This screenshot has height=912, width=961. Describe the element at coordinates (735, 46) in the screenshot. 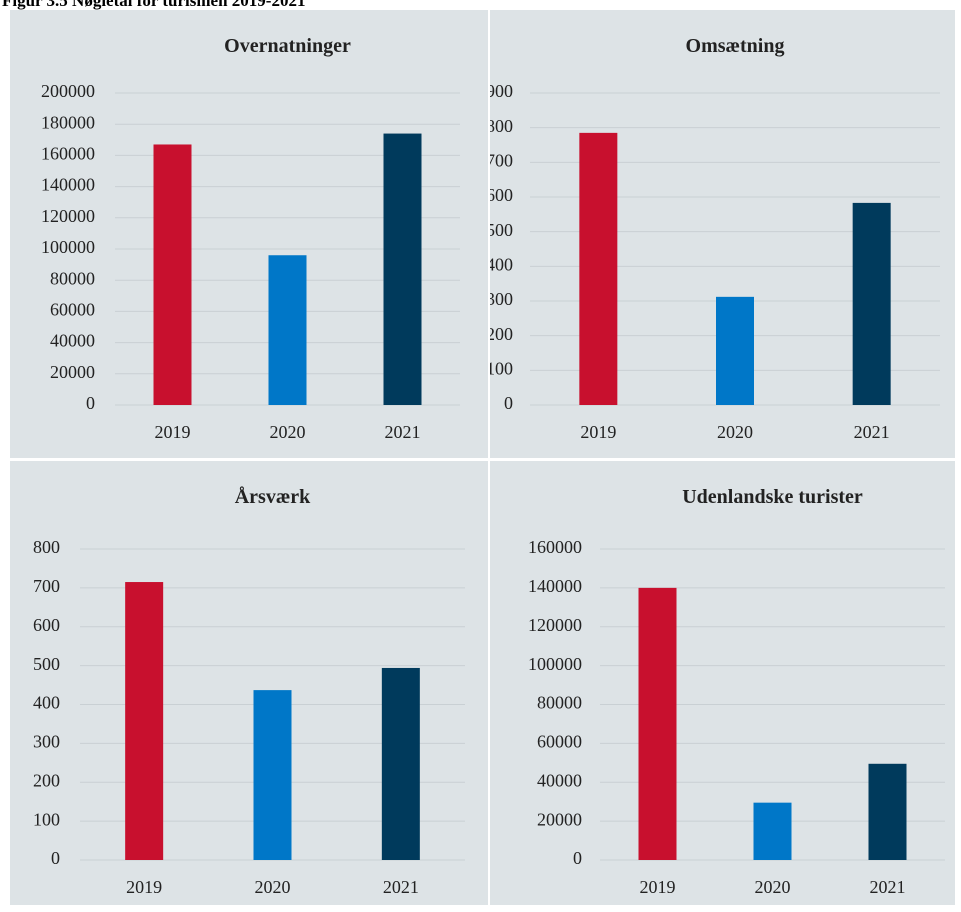

I see `chart-title: Omsætning` at that location.